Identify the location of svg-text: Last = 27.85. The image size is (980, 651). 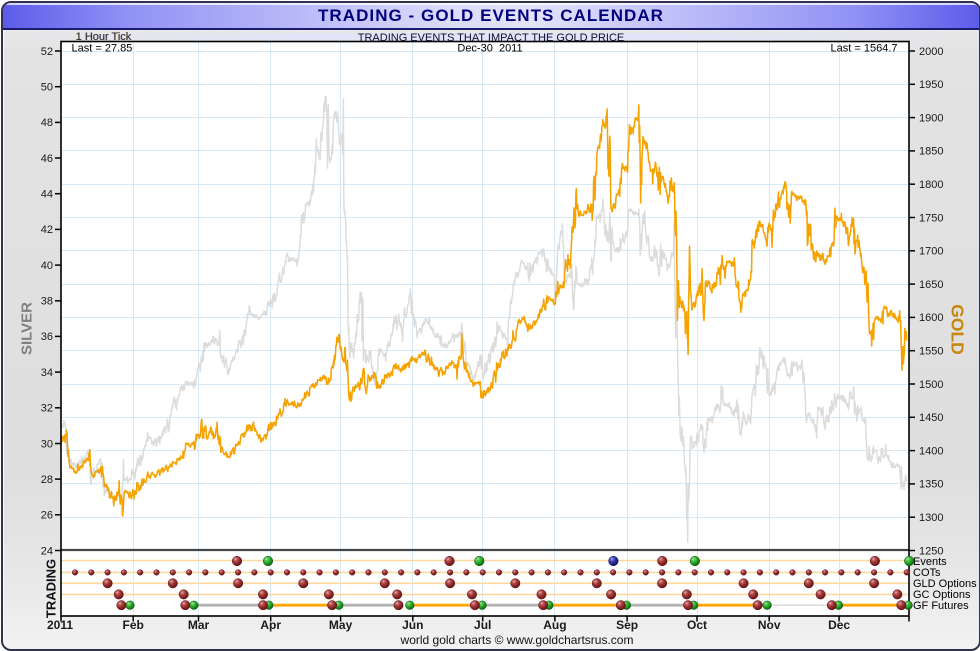
(102, 49).